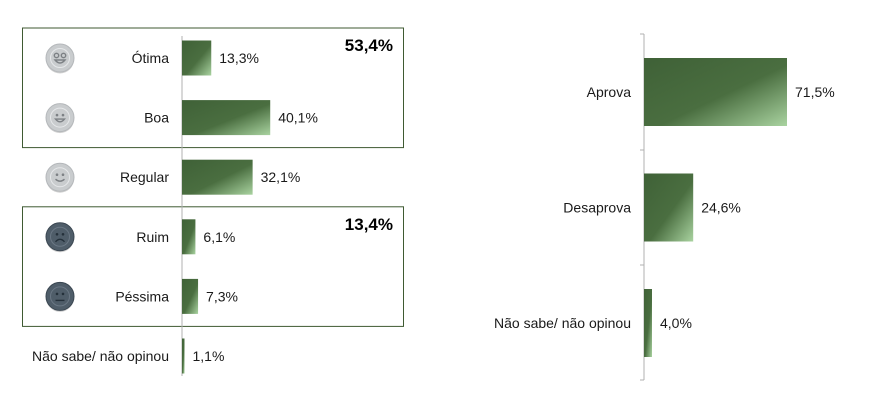  I want to click on category-label-aprova: Aprova, so click(609, 92).